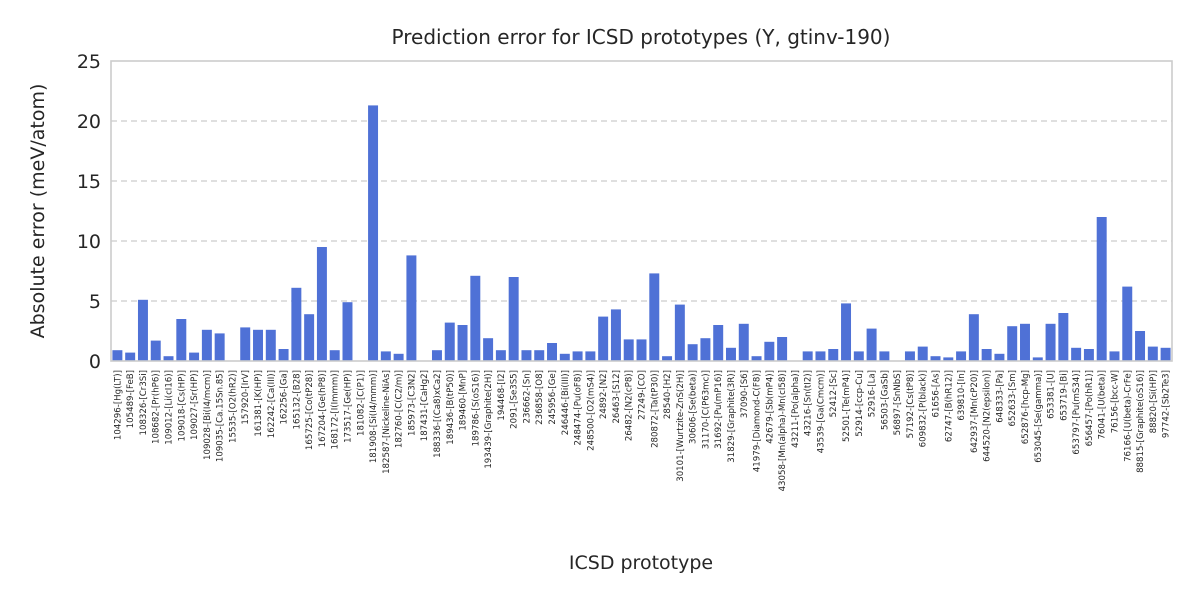 The image size is (1200, 600). Describe the element at coordinates (1039, 416) in the screenshot. I see `x-tick-label: 653045-[Se(gamma)]` at that location.